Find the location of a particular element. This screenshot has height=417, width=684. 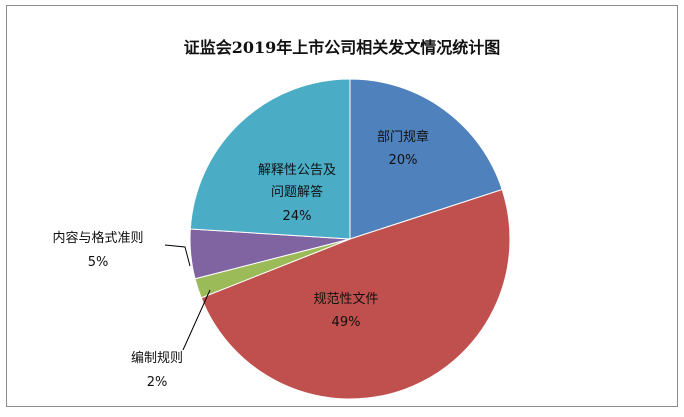

slice-percent-label: 5% is located at coordinates (98, 262).